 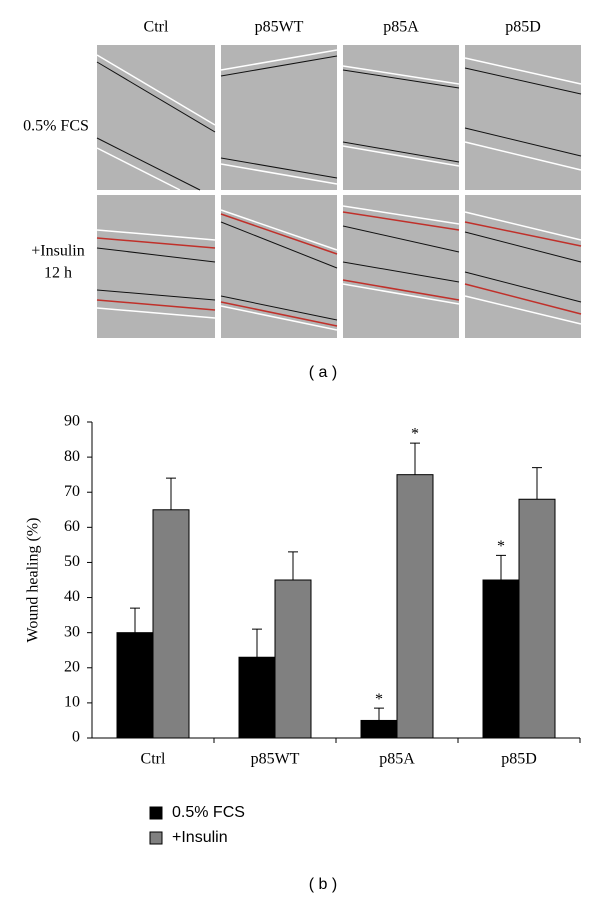 I want to click on legend-label: +Insulin, so click(x=200, y=837).